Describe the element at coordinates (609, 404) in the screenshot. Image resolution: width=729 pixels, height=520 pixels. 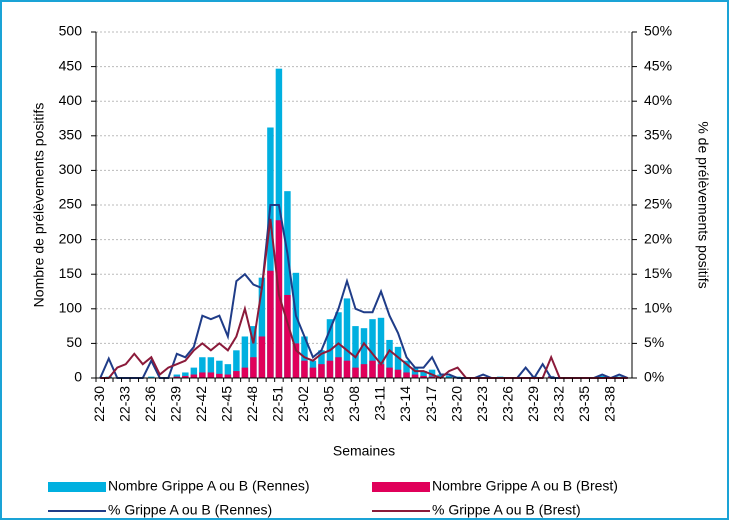
I see `x-tick-label: 23-38` at that location.